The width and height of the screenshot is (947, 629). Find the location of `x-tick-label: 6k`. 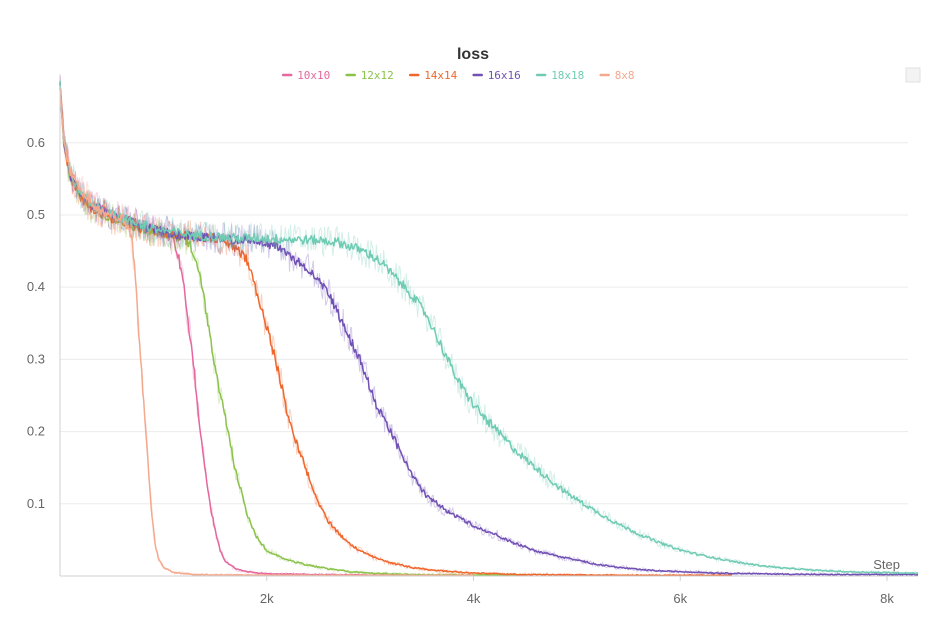

x-tick-label: 6k is located at coordinates (680, 598).